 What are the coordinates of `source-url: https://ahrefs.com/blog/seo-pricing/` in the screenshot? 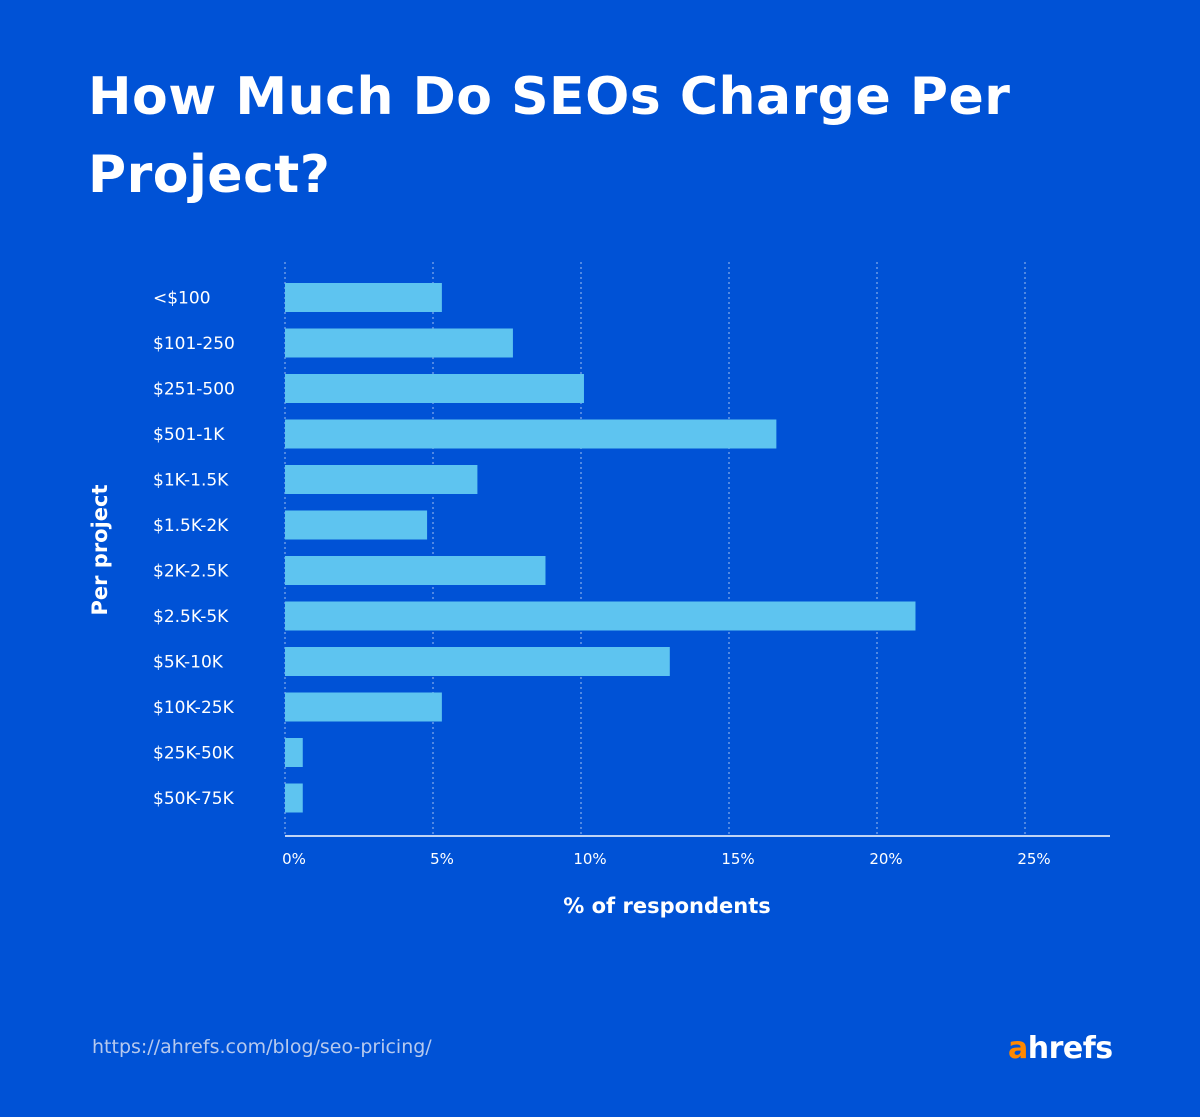 It's located at (262, 1047).